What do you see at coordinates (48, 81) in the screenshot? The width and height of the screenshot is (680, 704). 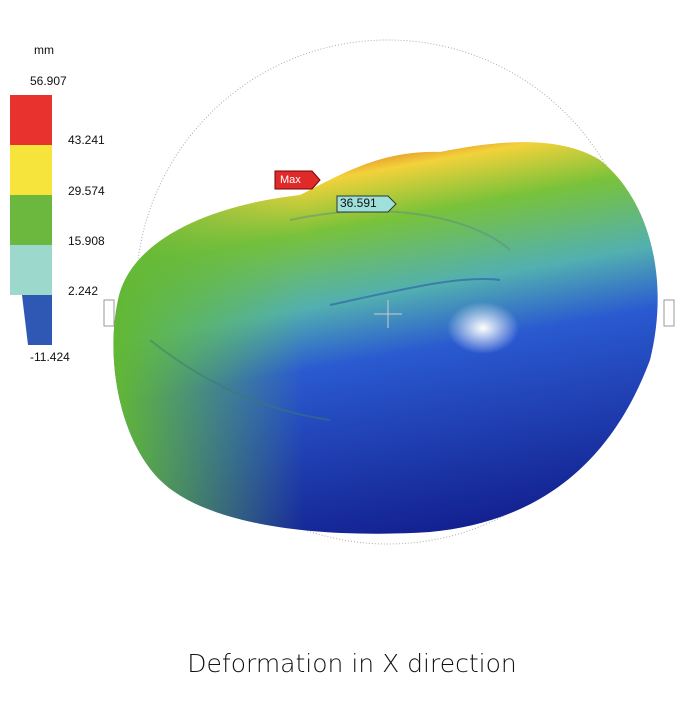 I see `legend-level: 56.907` at bounding box center [48, 81].